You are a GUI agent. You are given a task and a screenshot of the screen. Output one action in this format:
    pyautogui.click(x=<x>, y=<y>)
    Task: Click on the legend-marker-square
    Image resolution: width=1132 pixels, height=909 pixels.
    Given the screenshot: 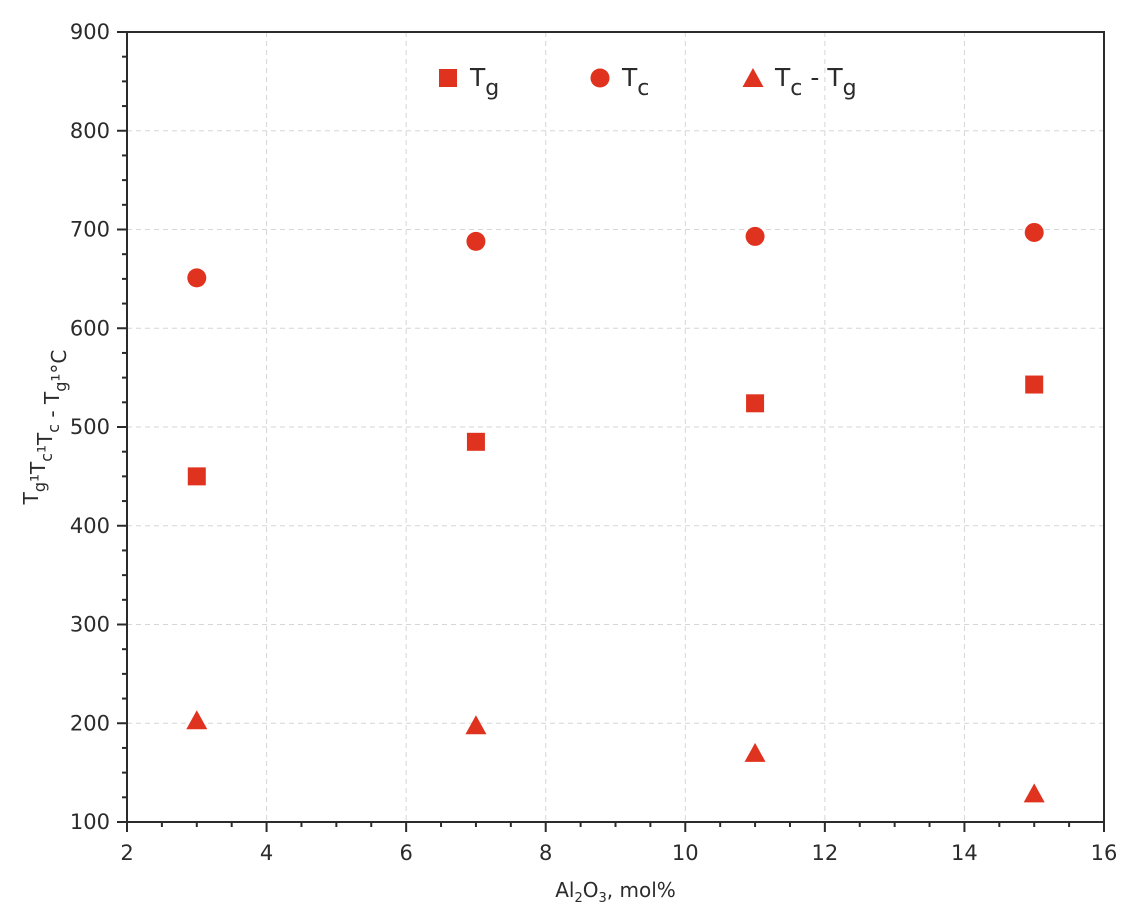 What is the action you would take?
    pyautogui.click(x=448, y=78)
    